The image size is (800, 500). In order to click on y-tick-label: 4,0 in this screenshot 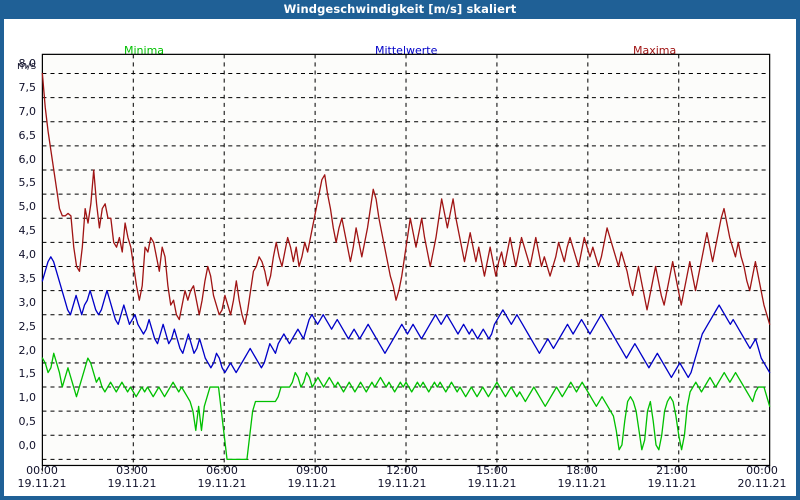, I will do `click(27, 254)`.